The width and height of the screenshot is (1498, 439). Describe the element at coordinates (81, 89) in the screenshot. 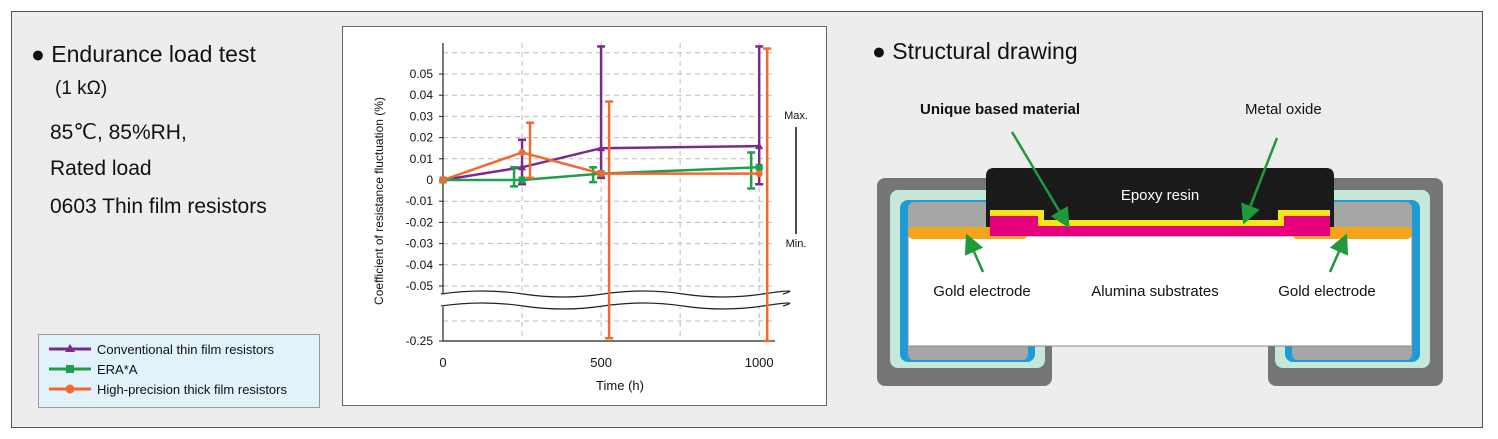

I see `resistance-value: (1 kΩ)` at that location.